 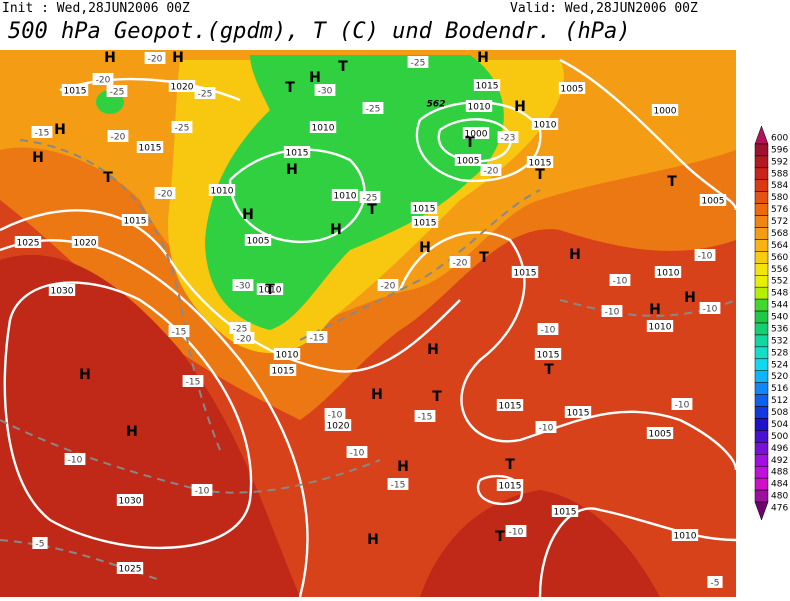 I want to click on colorbar-label: 564, so click(x=779, y=246).